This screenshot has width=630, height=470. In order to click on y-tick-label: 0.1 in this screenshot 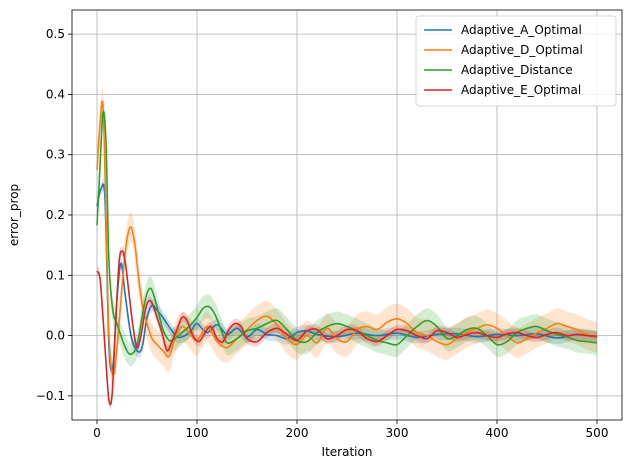, I will do `click(55, 275)`.